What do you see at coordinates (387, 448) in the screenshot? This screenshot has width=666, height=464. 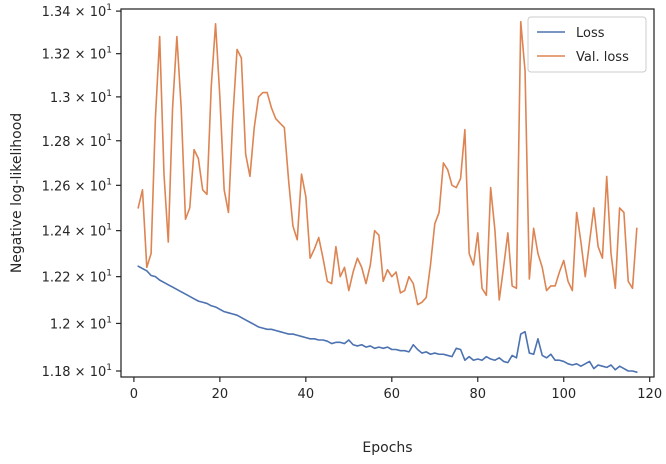 I see `x-axis-label: Epochs` at bounding box center [387, 448].